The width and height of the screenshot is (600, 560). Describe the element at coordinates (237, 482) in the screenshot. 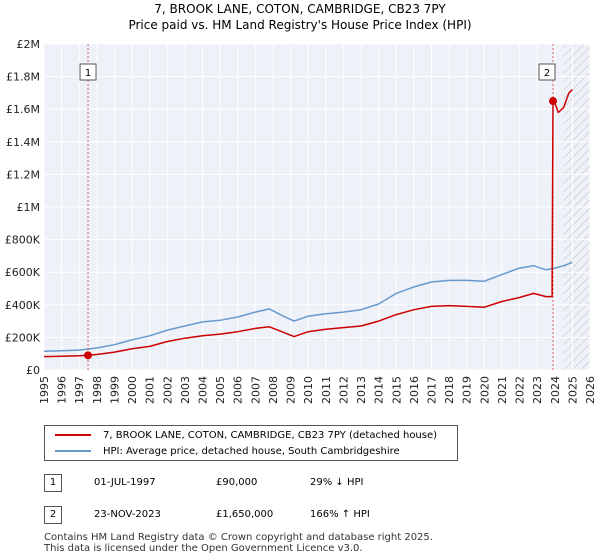

I see `sale-price: £90,000` at that location.